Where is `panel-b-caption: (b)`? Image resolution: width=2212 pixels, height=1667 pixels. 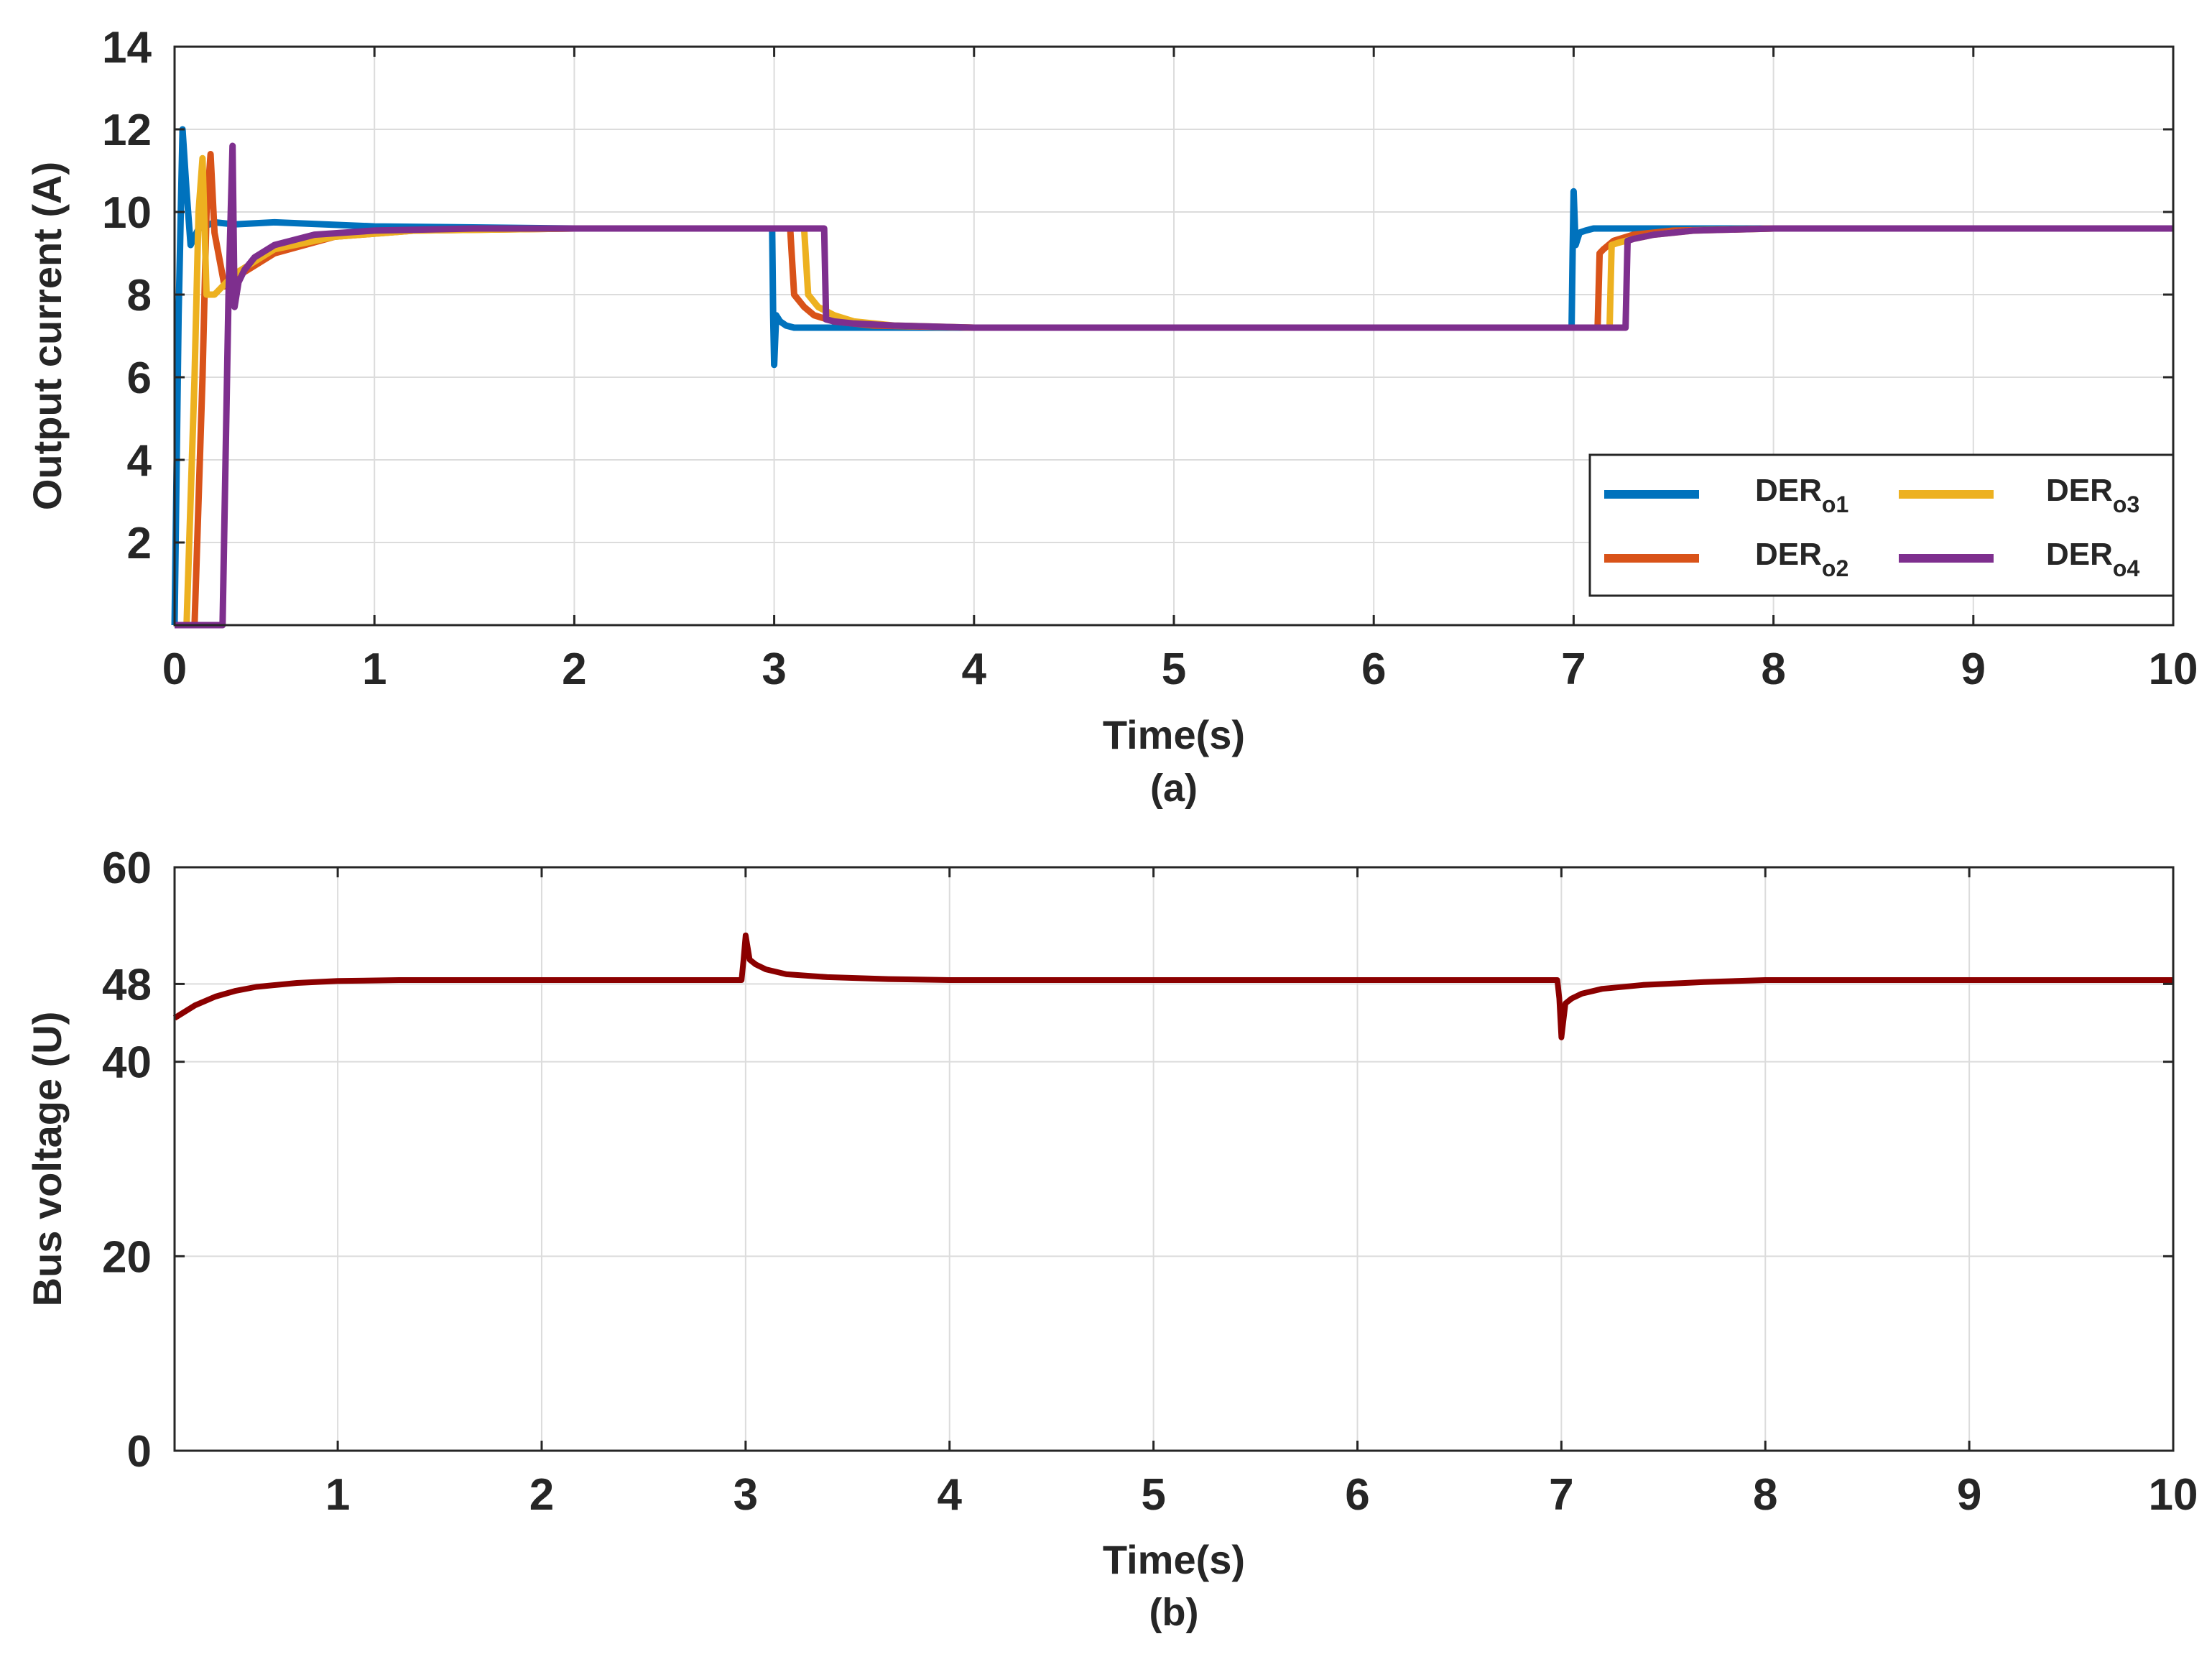
panel-b-caption: (b) is located at coordinates (1174, 1612).